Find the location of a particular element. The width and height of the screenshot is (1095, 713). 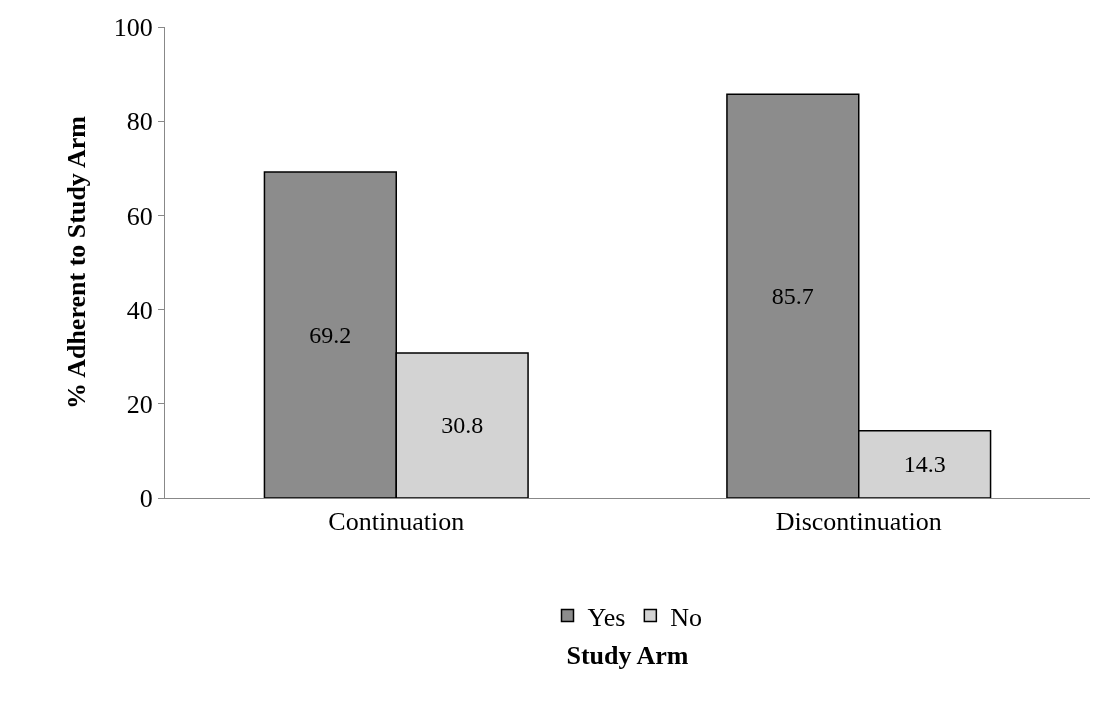

y-tick-label: 40 is located at coordinates (139, 310).